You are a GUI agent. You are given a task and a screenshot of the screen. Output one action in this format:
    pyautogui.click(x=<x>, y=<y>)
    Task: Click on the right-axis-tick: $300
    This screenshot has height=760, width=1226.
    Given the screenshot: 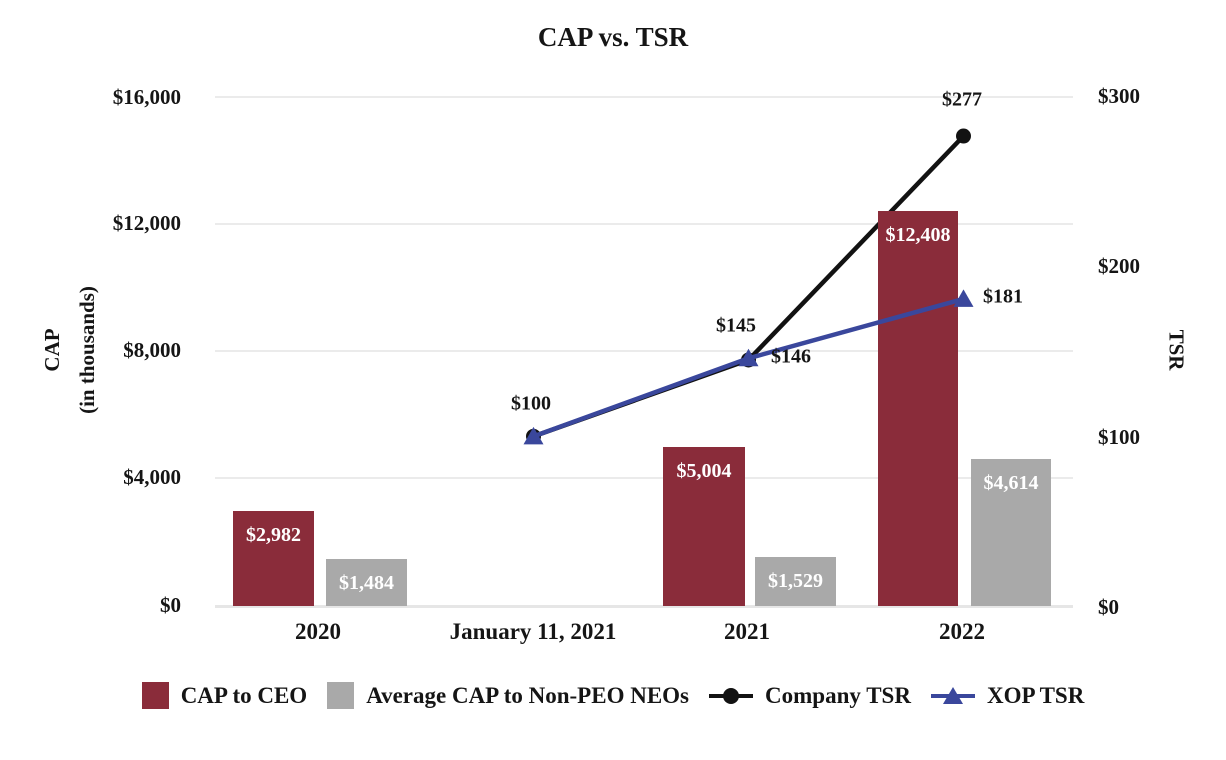 What is the action you would take?
    pyautogui.click(x=1119, y=96)
    